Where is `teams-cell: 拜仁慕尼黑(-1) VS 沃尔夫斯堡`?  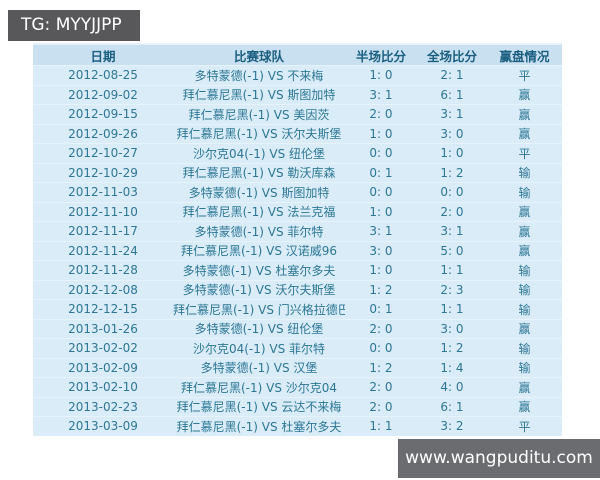
teams-cell: 拜仁慕尼黑(-1) VS 沃尔夫斯堡 is located at coordinates (259, 133).